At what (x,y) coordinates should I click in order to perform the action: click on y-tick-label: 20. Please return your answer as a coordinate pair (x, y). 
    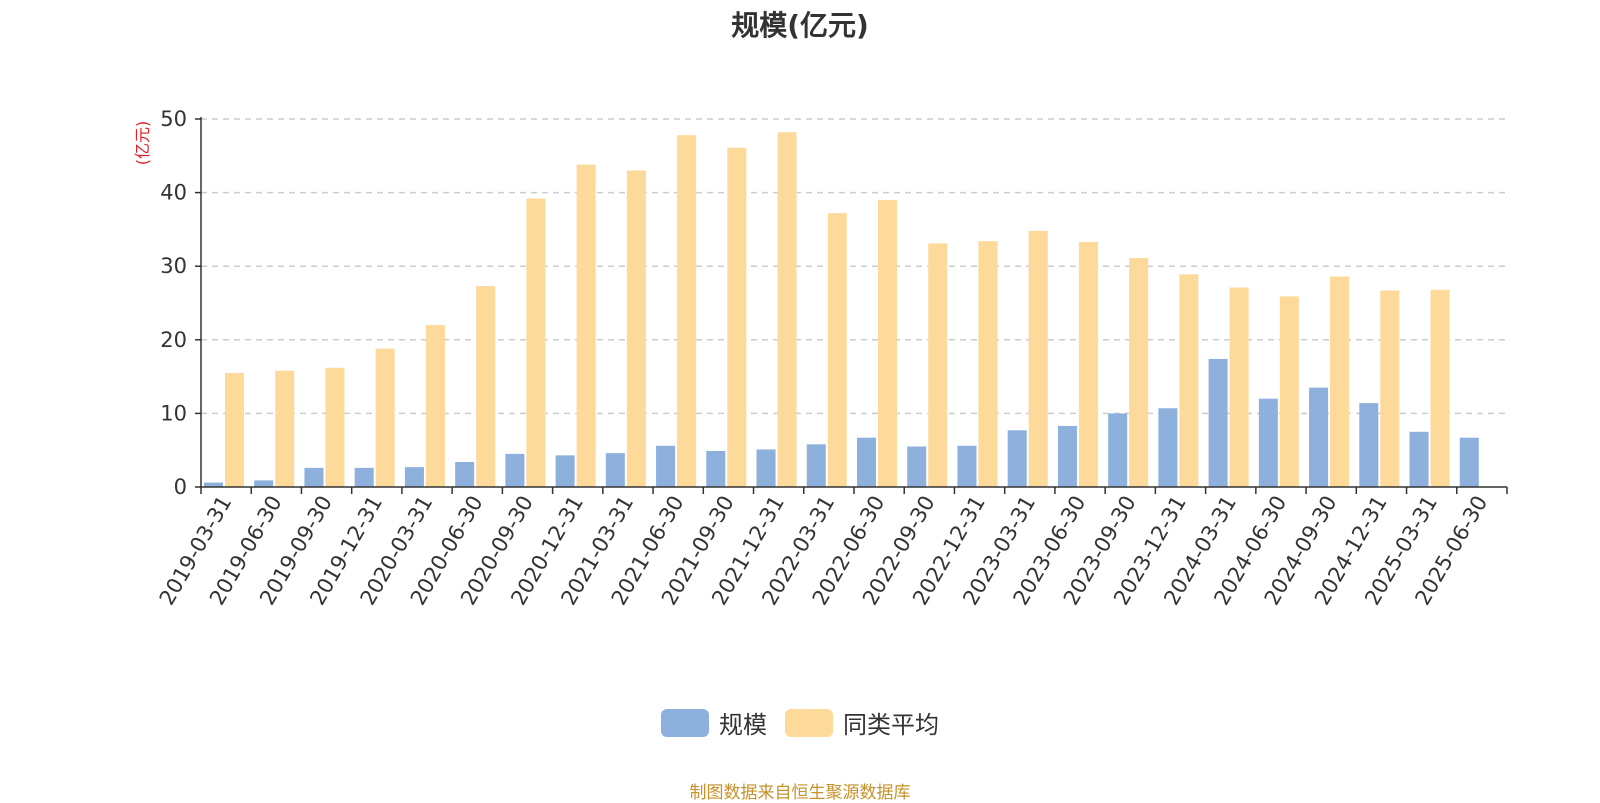
    Looking at the image, I should click on (173, 340).